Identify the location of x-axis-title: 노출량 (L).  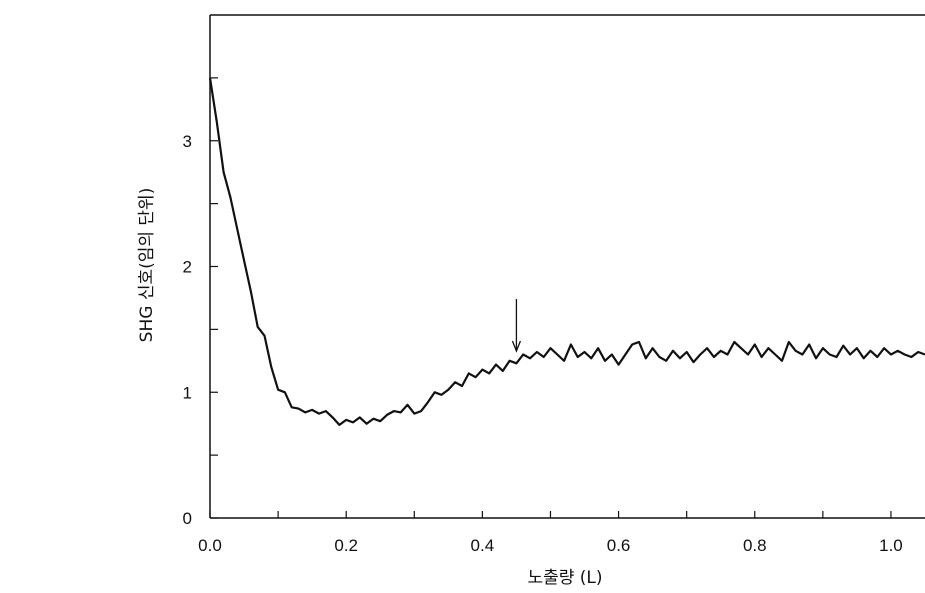
(564, 578).